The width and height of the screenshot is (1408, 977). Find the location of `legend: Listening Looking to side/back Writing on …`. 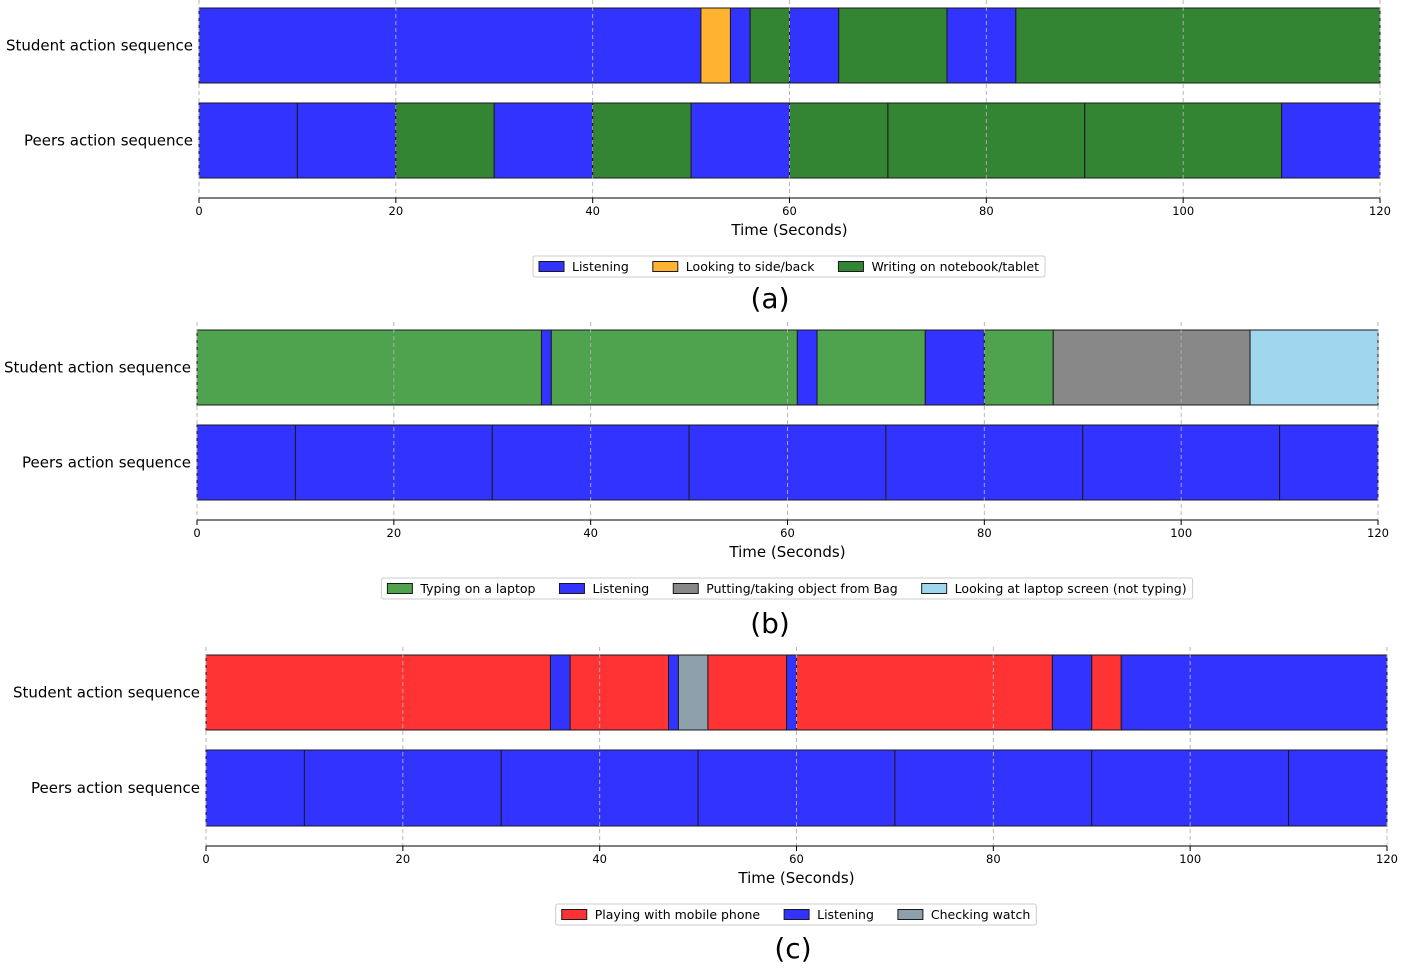

legend: Listening Looking to side/back Writing on … is located at coordinates (789, 266).